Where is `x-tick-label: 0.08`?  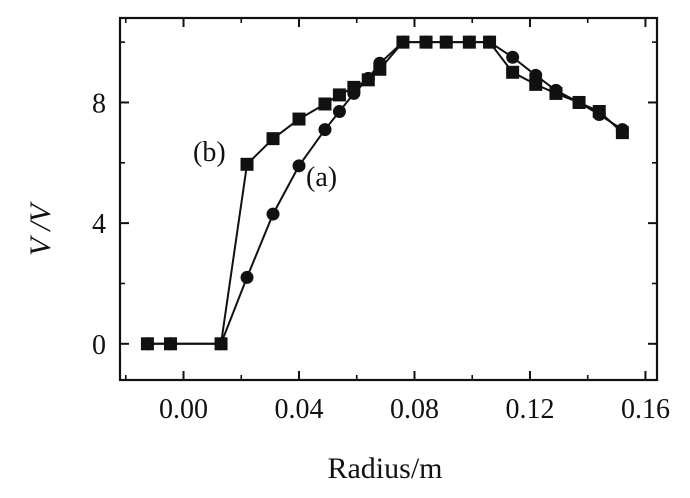 x-tick-label: 0.08 is located at coordinates (414, 409).